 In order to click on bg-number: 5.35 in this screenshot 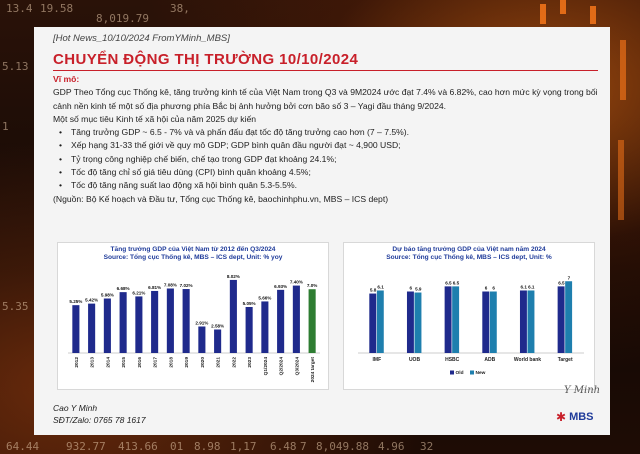, I will do `click(15, 306)`.